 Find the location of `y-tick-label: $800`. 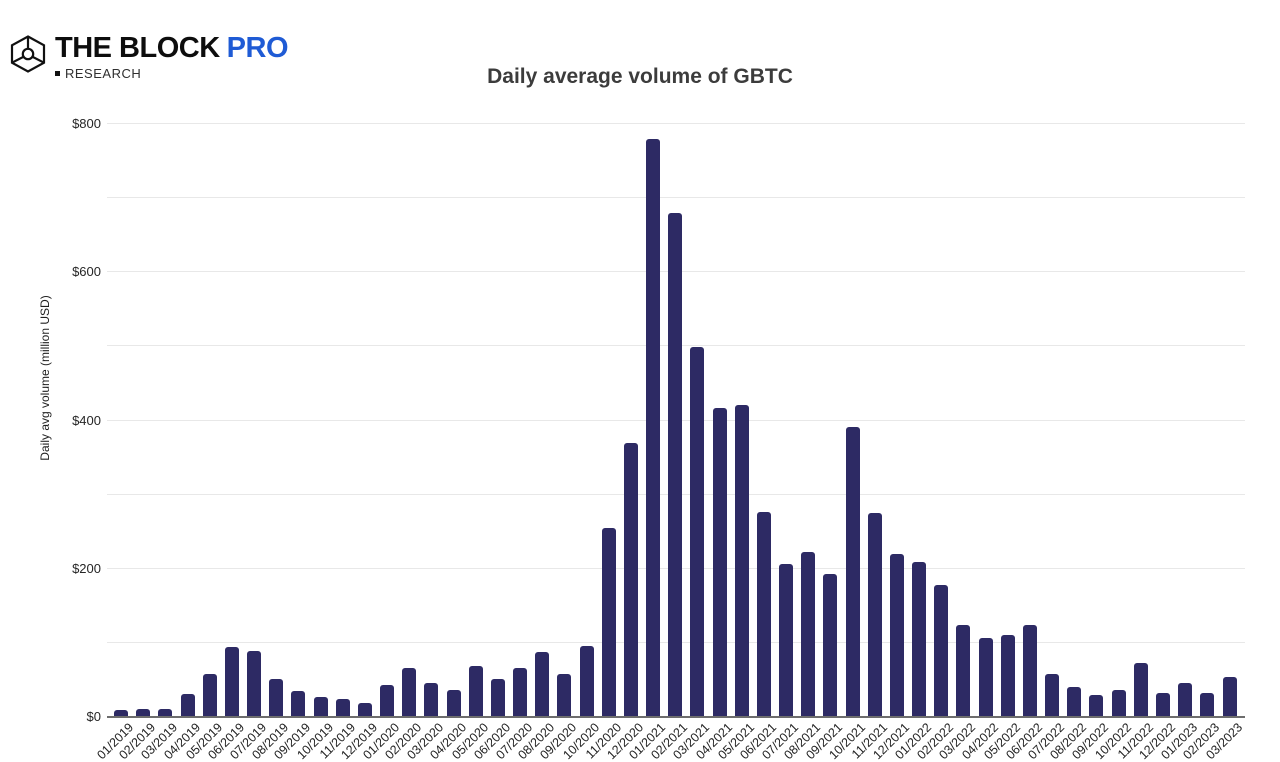

y-tick-label: $800 is located at coordinates (86, 123).